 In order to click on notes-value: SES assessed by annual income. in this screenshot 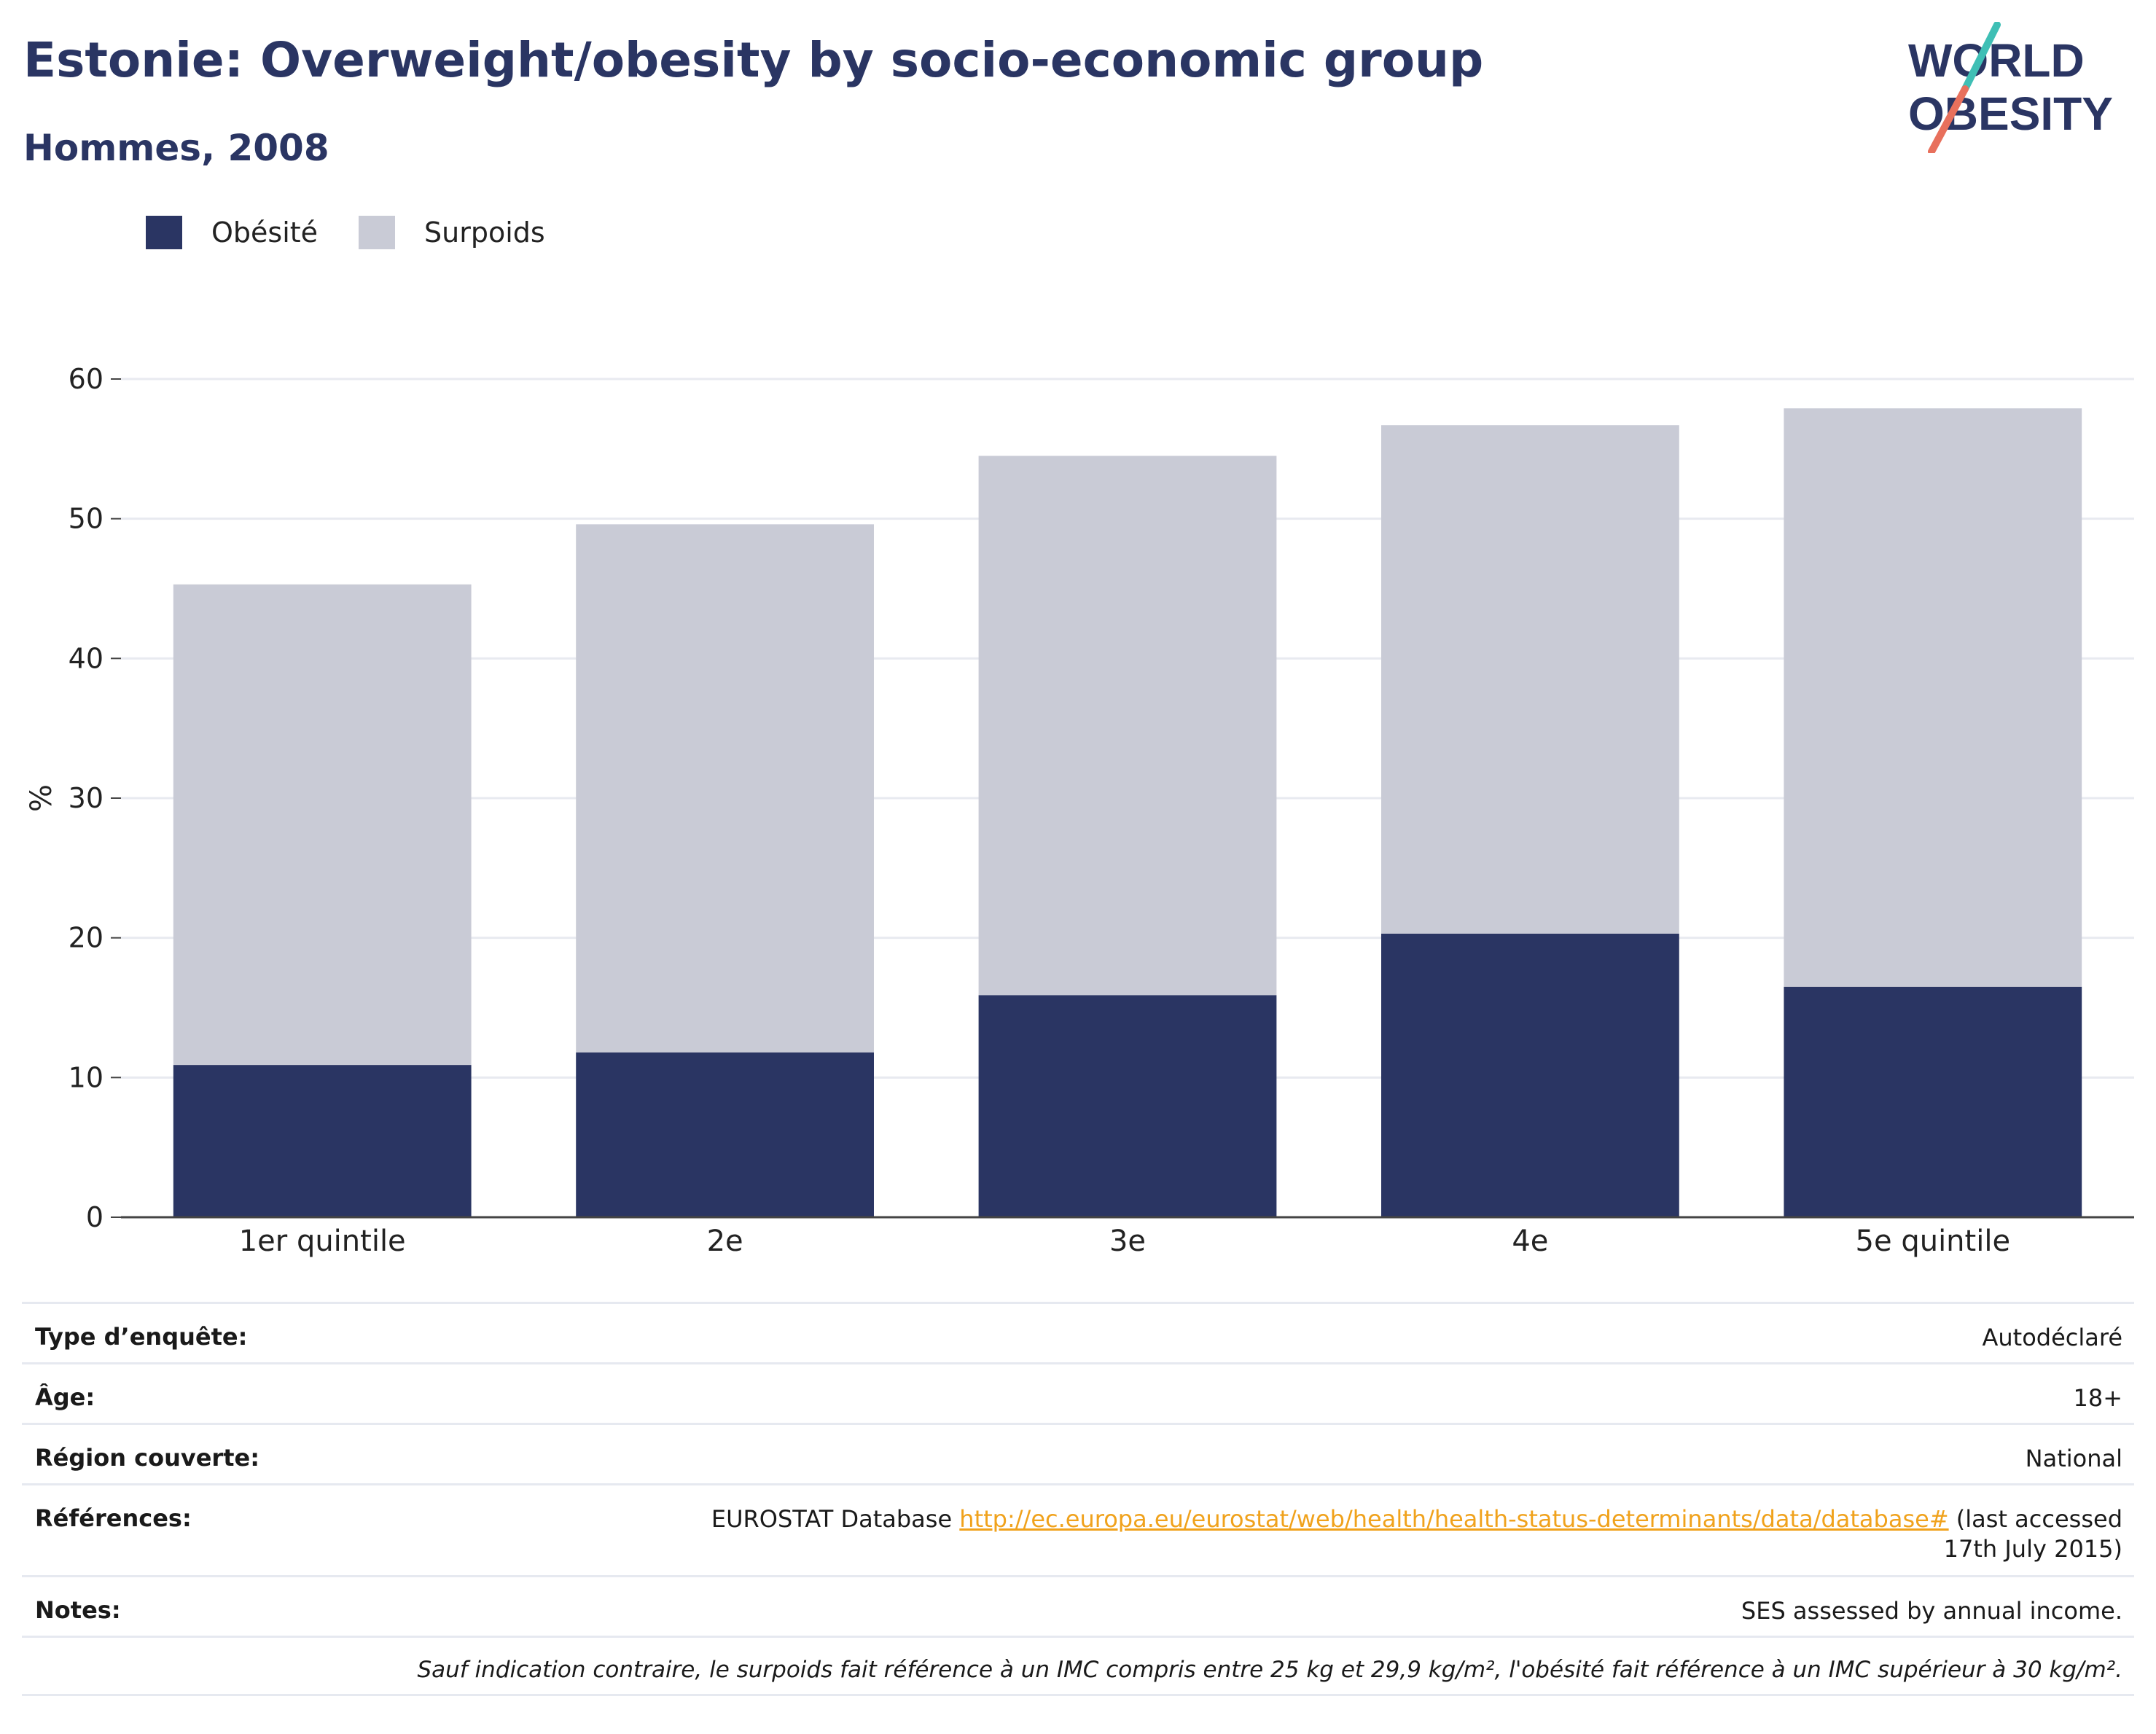, I will do `click(1932, 1611)`.